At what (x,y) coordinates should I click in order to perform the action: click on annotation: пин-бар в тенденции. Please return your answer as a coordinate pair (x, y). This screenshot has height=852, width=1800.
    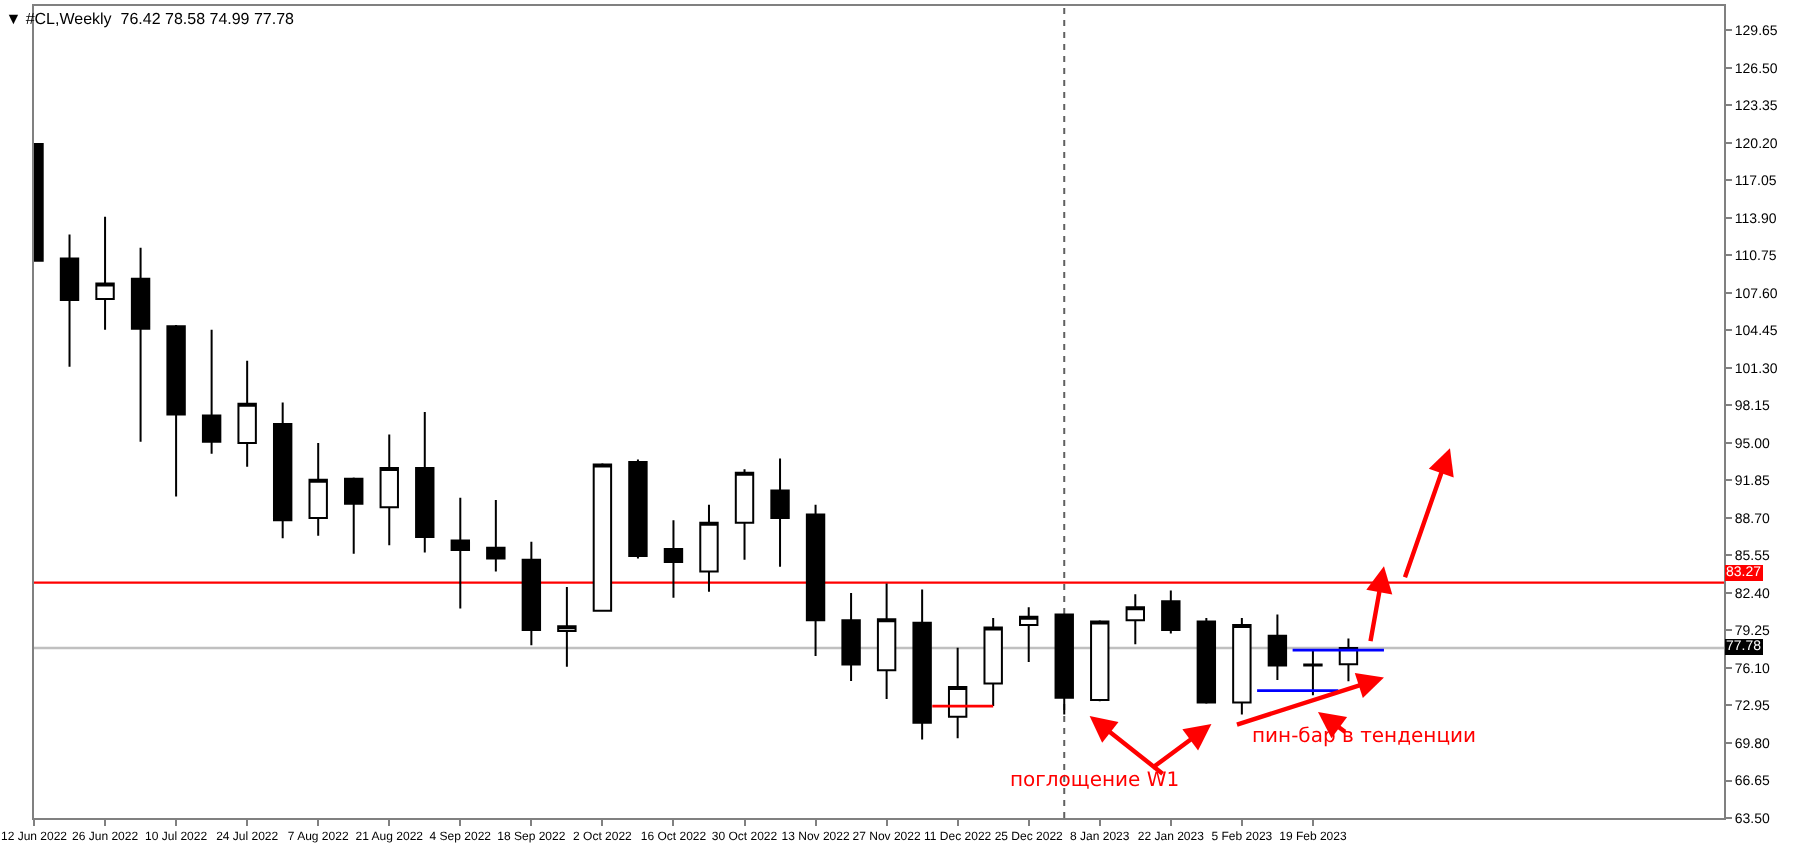
    Looking at the image, I should click on (1364, 737).